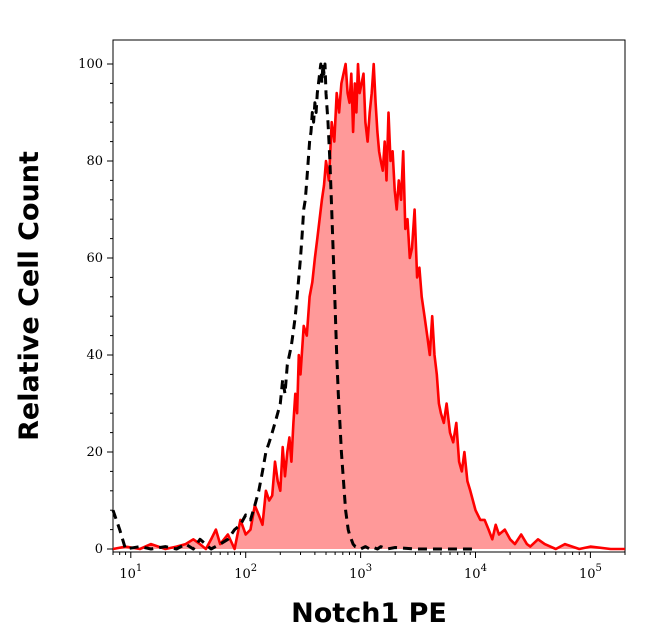 Image resolution: width=646 pixels, height=641 pixels. I want to click on y-axis: 0 20 40 60 80 100, so click(95, 307).